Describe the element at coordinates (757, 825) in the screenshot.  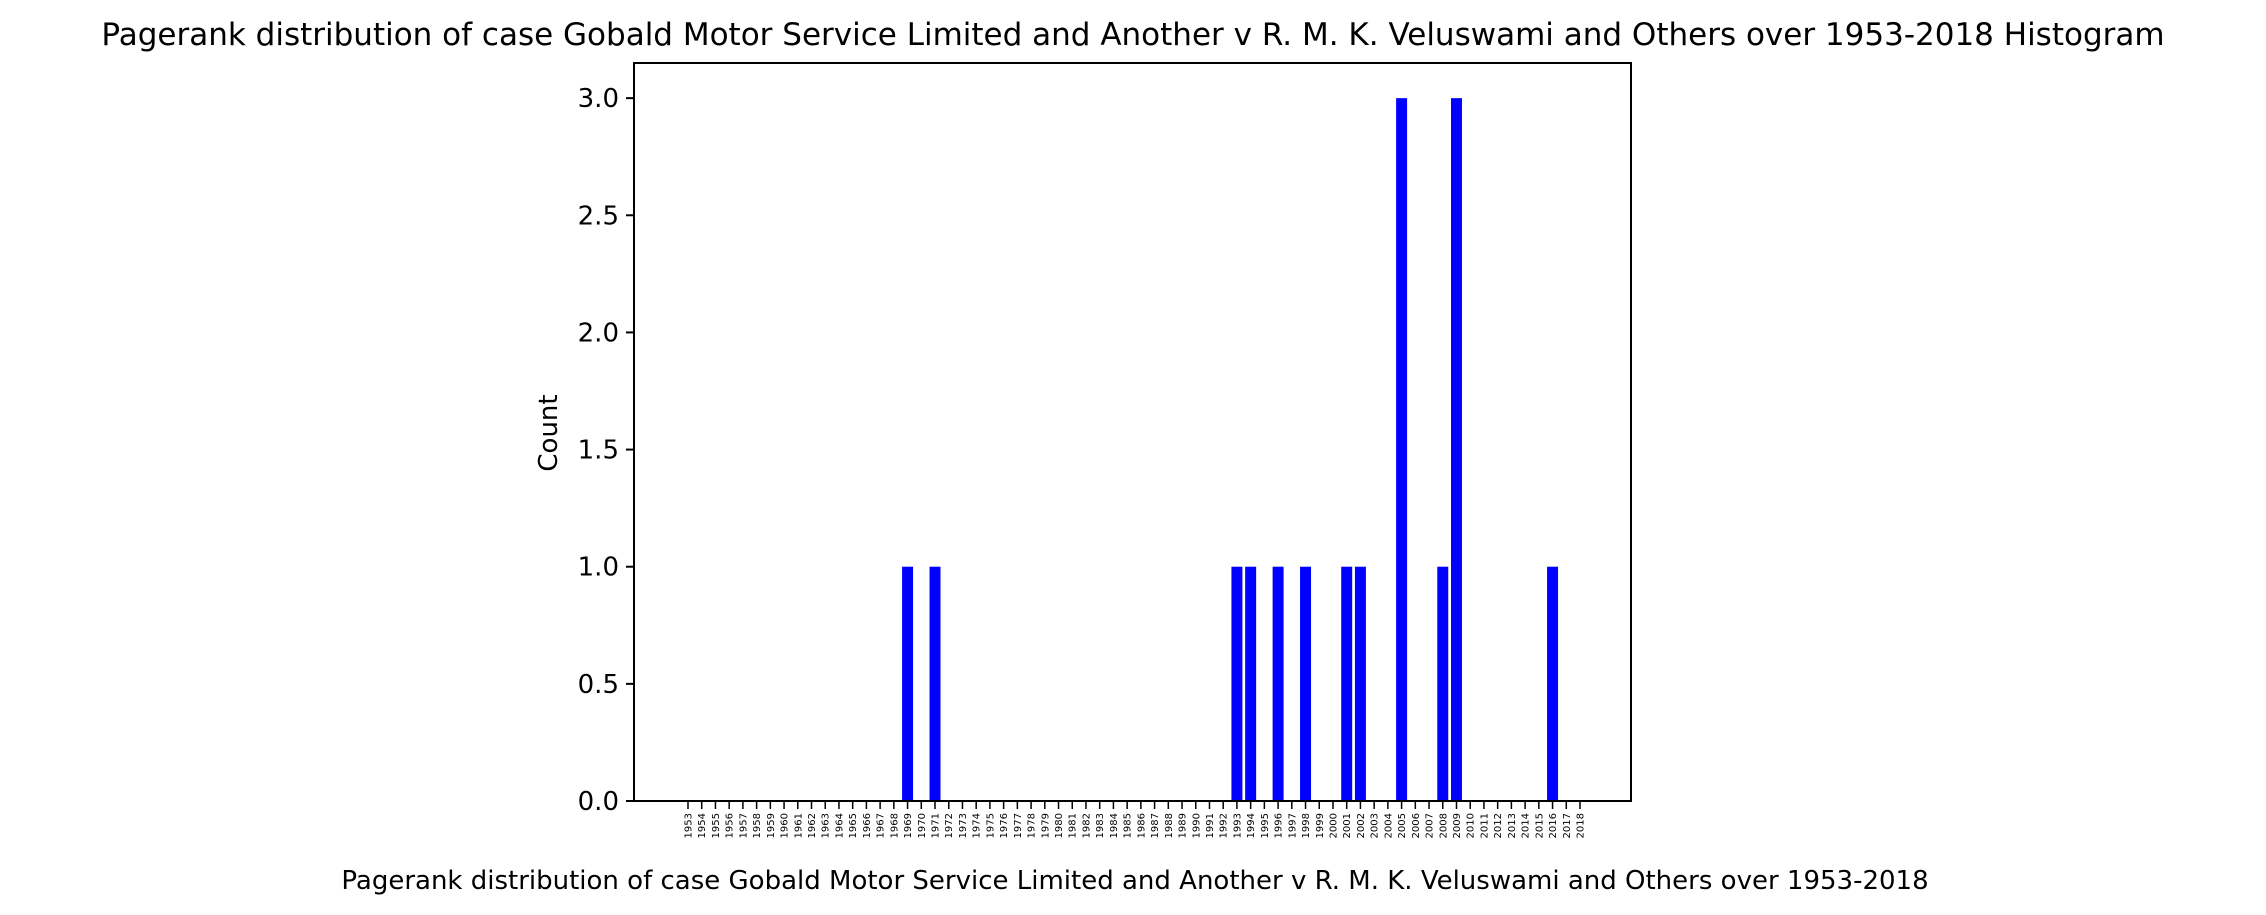
I see `x-tick-label-1958: 1958` at that location.